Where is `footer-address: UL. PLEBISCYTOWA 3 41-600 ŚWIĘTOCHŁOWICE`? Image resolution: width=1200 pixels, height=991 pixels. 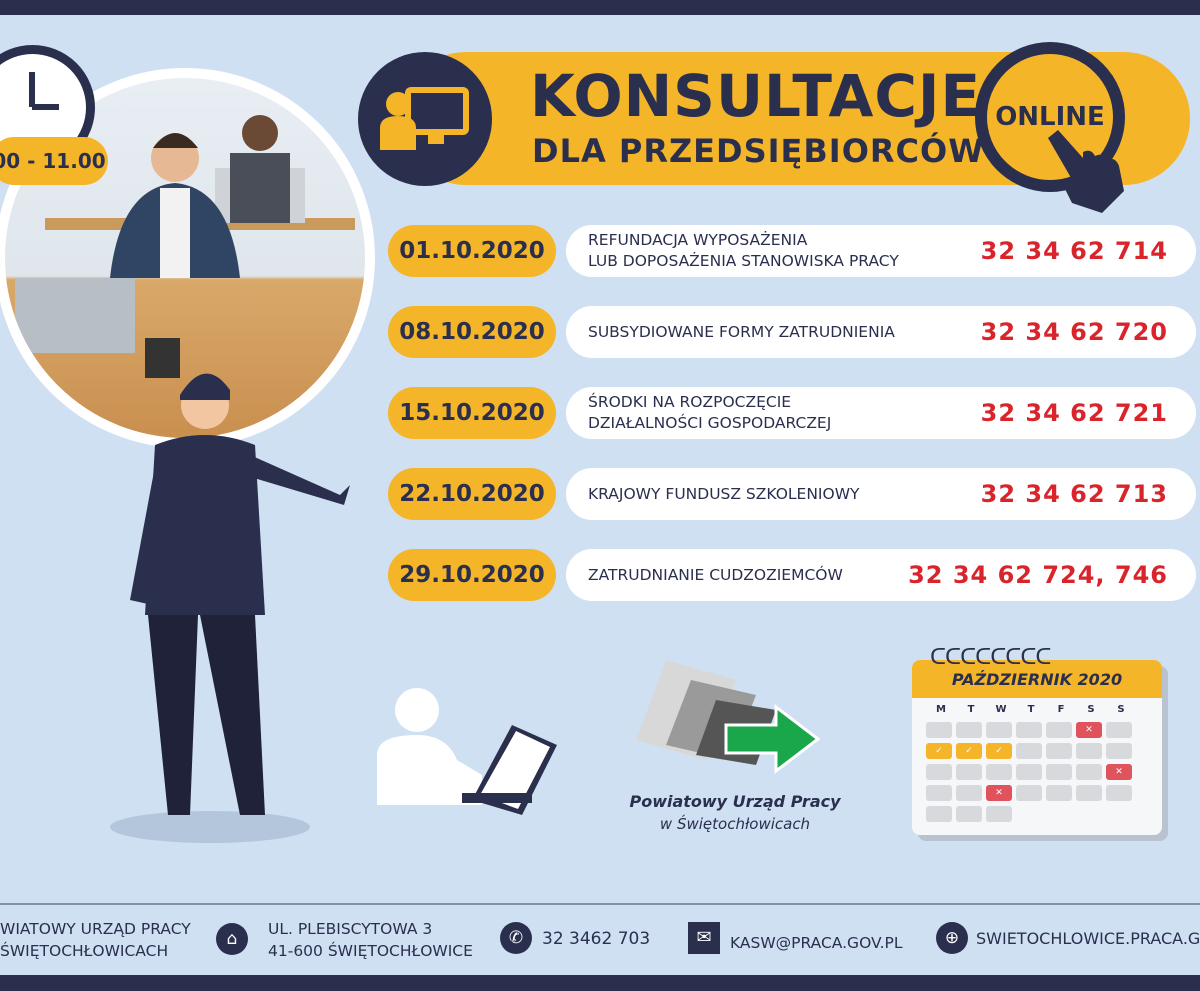 footer-address: UL. PLEBISCYTOWA 3 41-600 ŚWIĘTOCHŁOWICE is located at coordinates (370, 940).